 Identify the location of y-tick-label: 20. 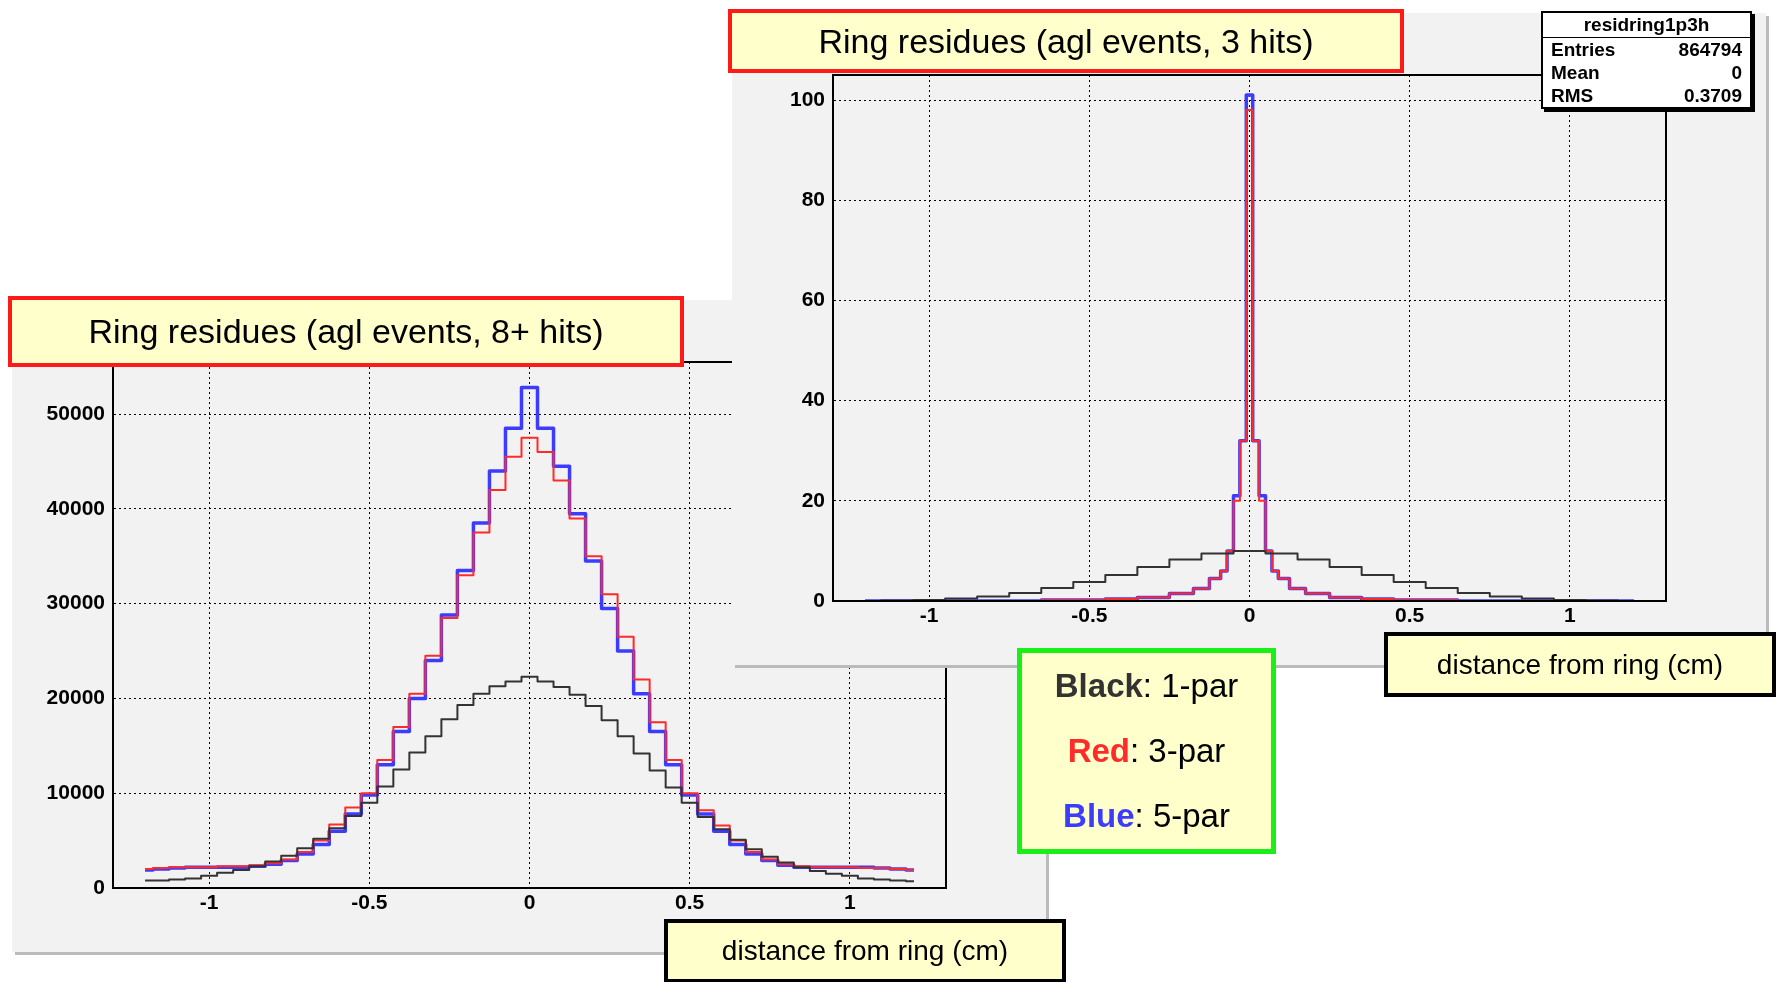
(813, 499).